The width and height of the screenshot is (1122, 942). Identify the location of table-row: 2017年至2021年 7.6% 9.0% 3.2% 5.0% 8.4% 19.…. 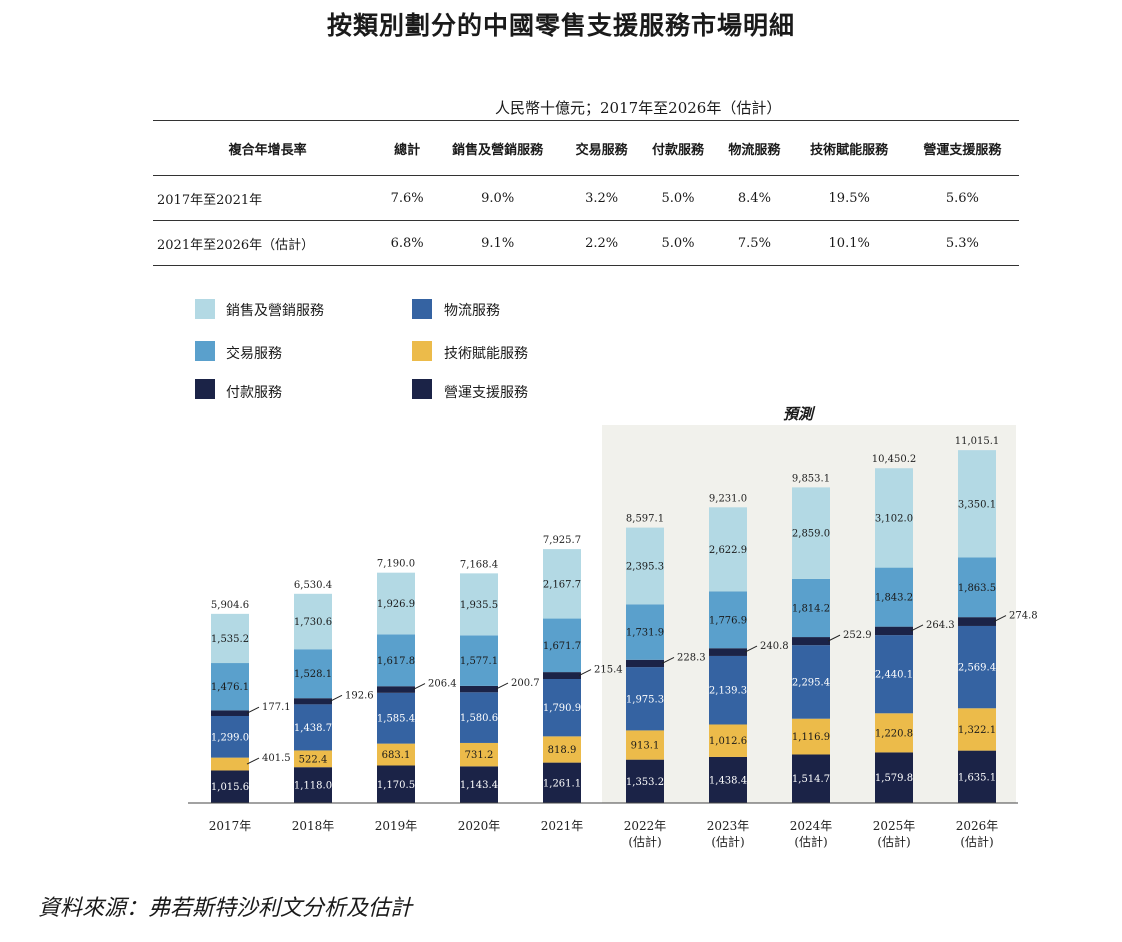
(586, 198).